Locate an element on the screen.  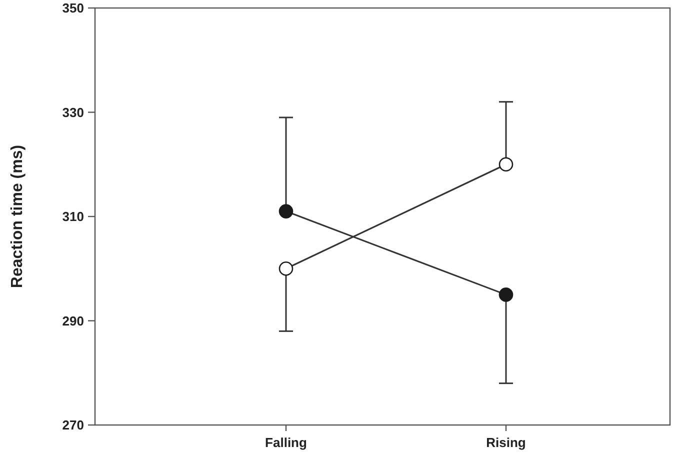
y-axis-title: Reaction time (ms) is located at coordinates (17, 216).